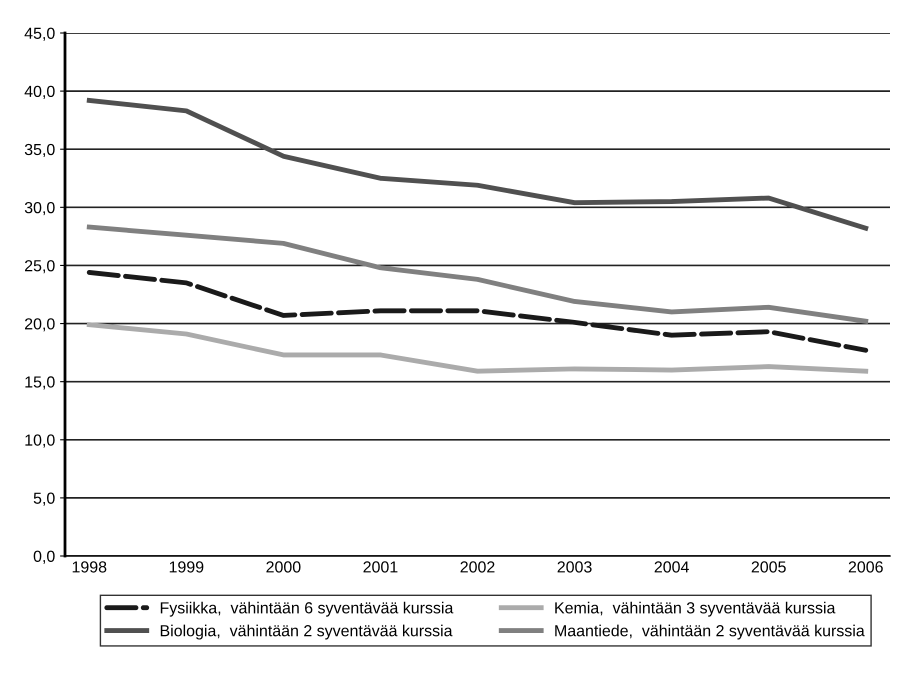  I want to click on x-tick-label: 2005, so click(769, 567).